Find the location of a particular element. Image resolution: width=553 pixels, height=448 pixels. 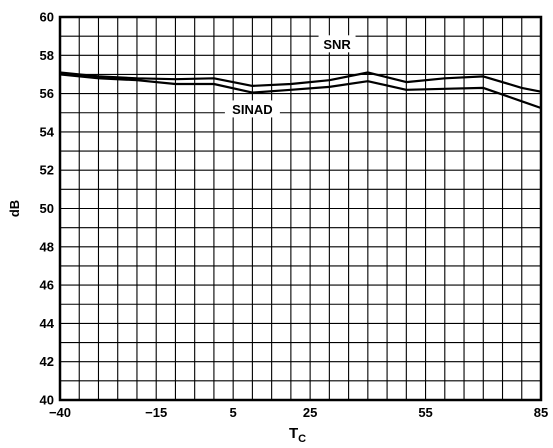

y-tick-labels: 40 42 44 46 48 50 52 54 56 58 60 is located at coordinates (47, 209).